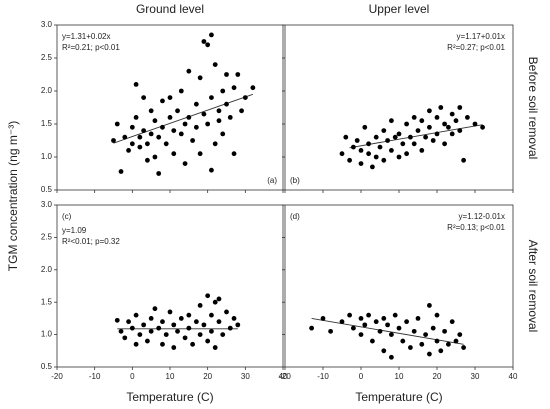 The width and height of the screenshot is (550, 409). Describe the element at coordinates (169, 397) in the screenshot. I see `x-axis-label: Temperature (C)` at that location.